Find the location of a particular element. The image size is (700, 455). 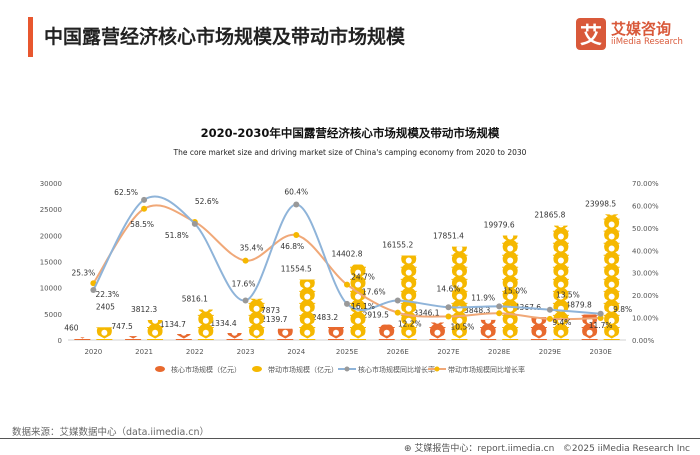

logo-en: iiMedia Research is located at coordinates (647, 41).